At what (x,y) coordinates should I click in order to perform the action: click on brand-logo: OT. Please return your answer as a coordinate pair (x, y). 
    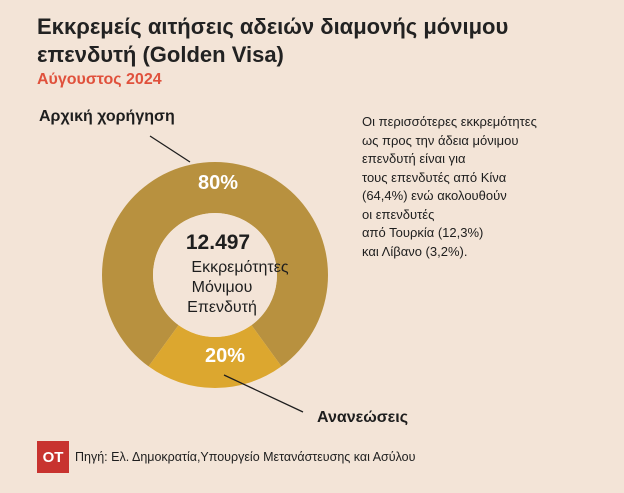
    Looking at the image, I should click on (53, 457).